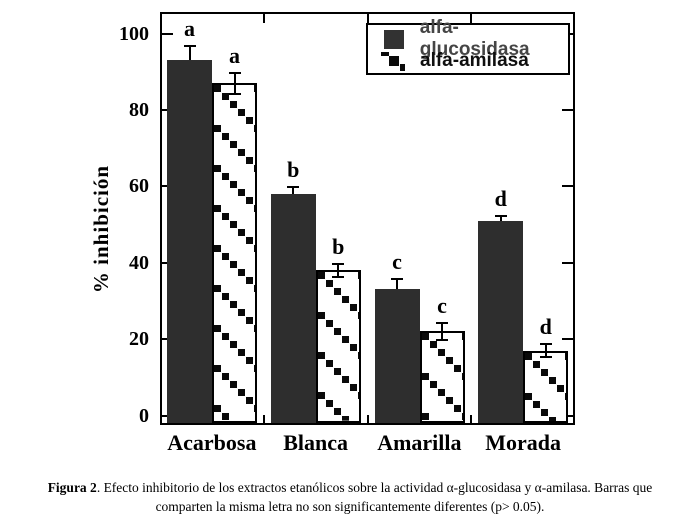 Image resolution: width=700 pixels, height=522 pixels. Describe the element at coordinates (212, 442) in the screenshot. I see `category-label-acarbosa: Acarbosa` at that location.